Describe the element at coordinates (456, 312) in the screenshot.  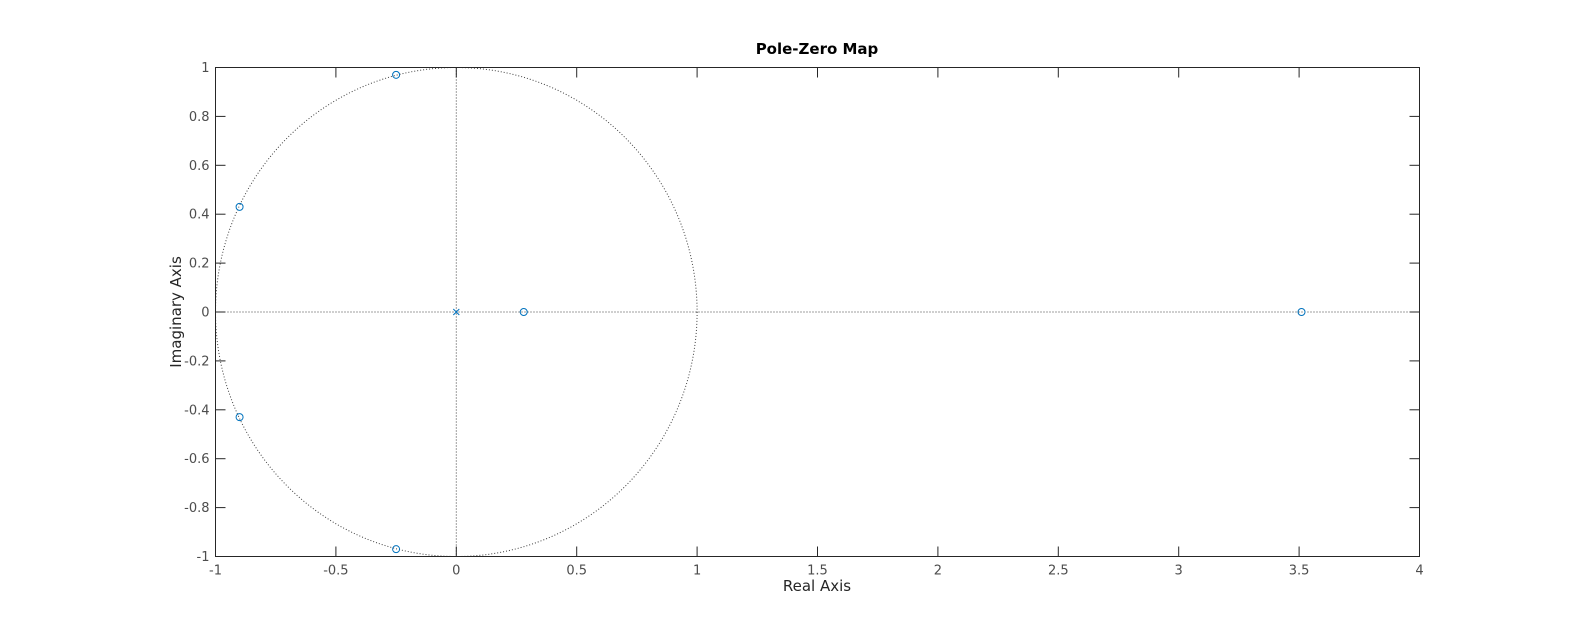
I see `pole-marker` at that location.